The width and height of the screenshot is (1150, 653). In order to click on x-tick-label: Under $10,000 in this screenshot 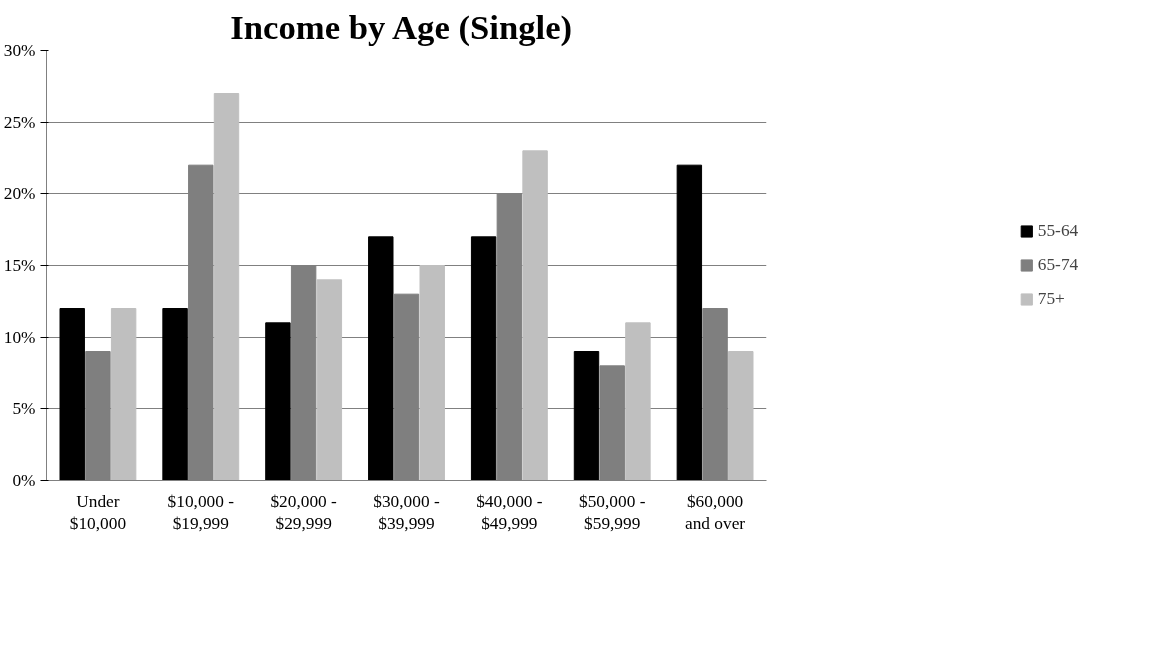, I will do `click(98, 512)`.